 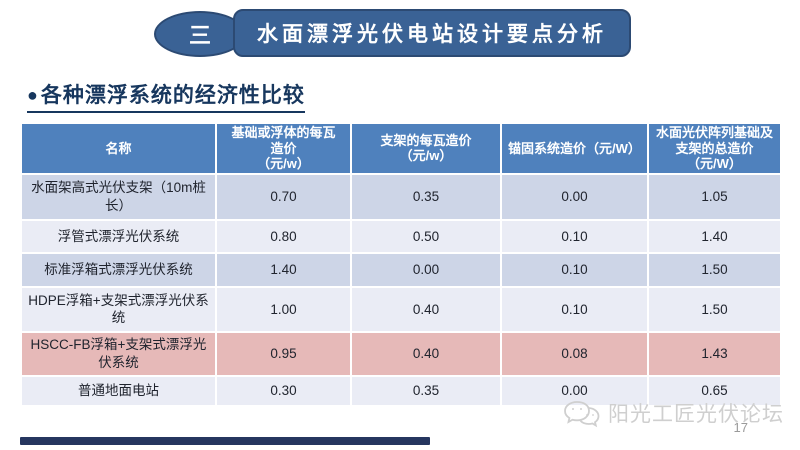 What do you see at coordinates (283, 236) in the screenshot?
I see `row-value: 0.80` at bounding box center [283, 236].